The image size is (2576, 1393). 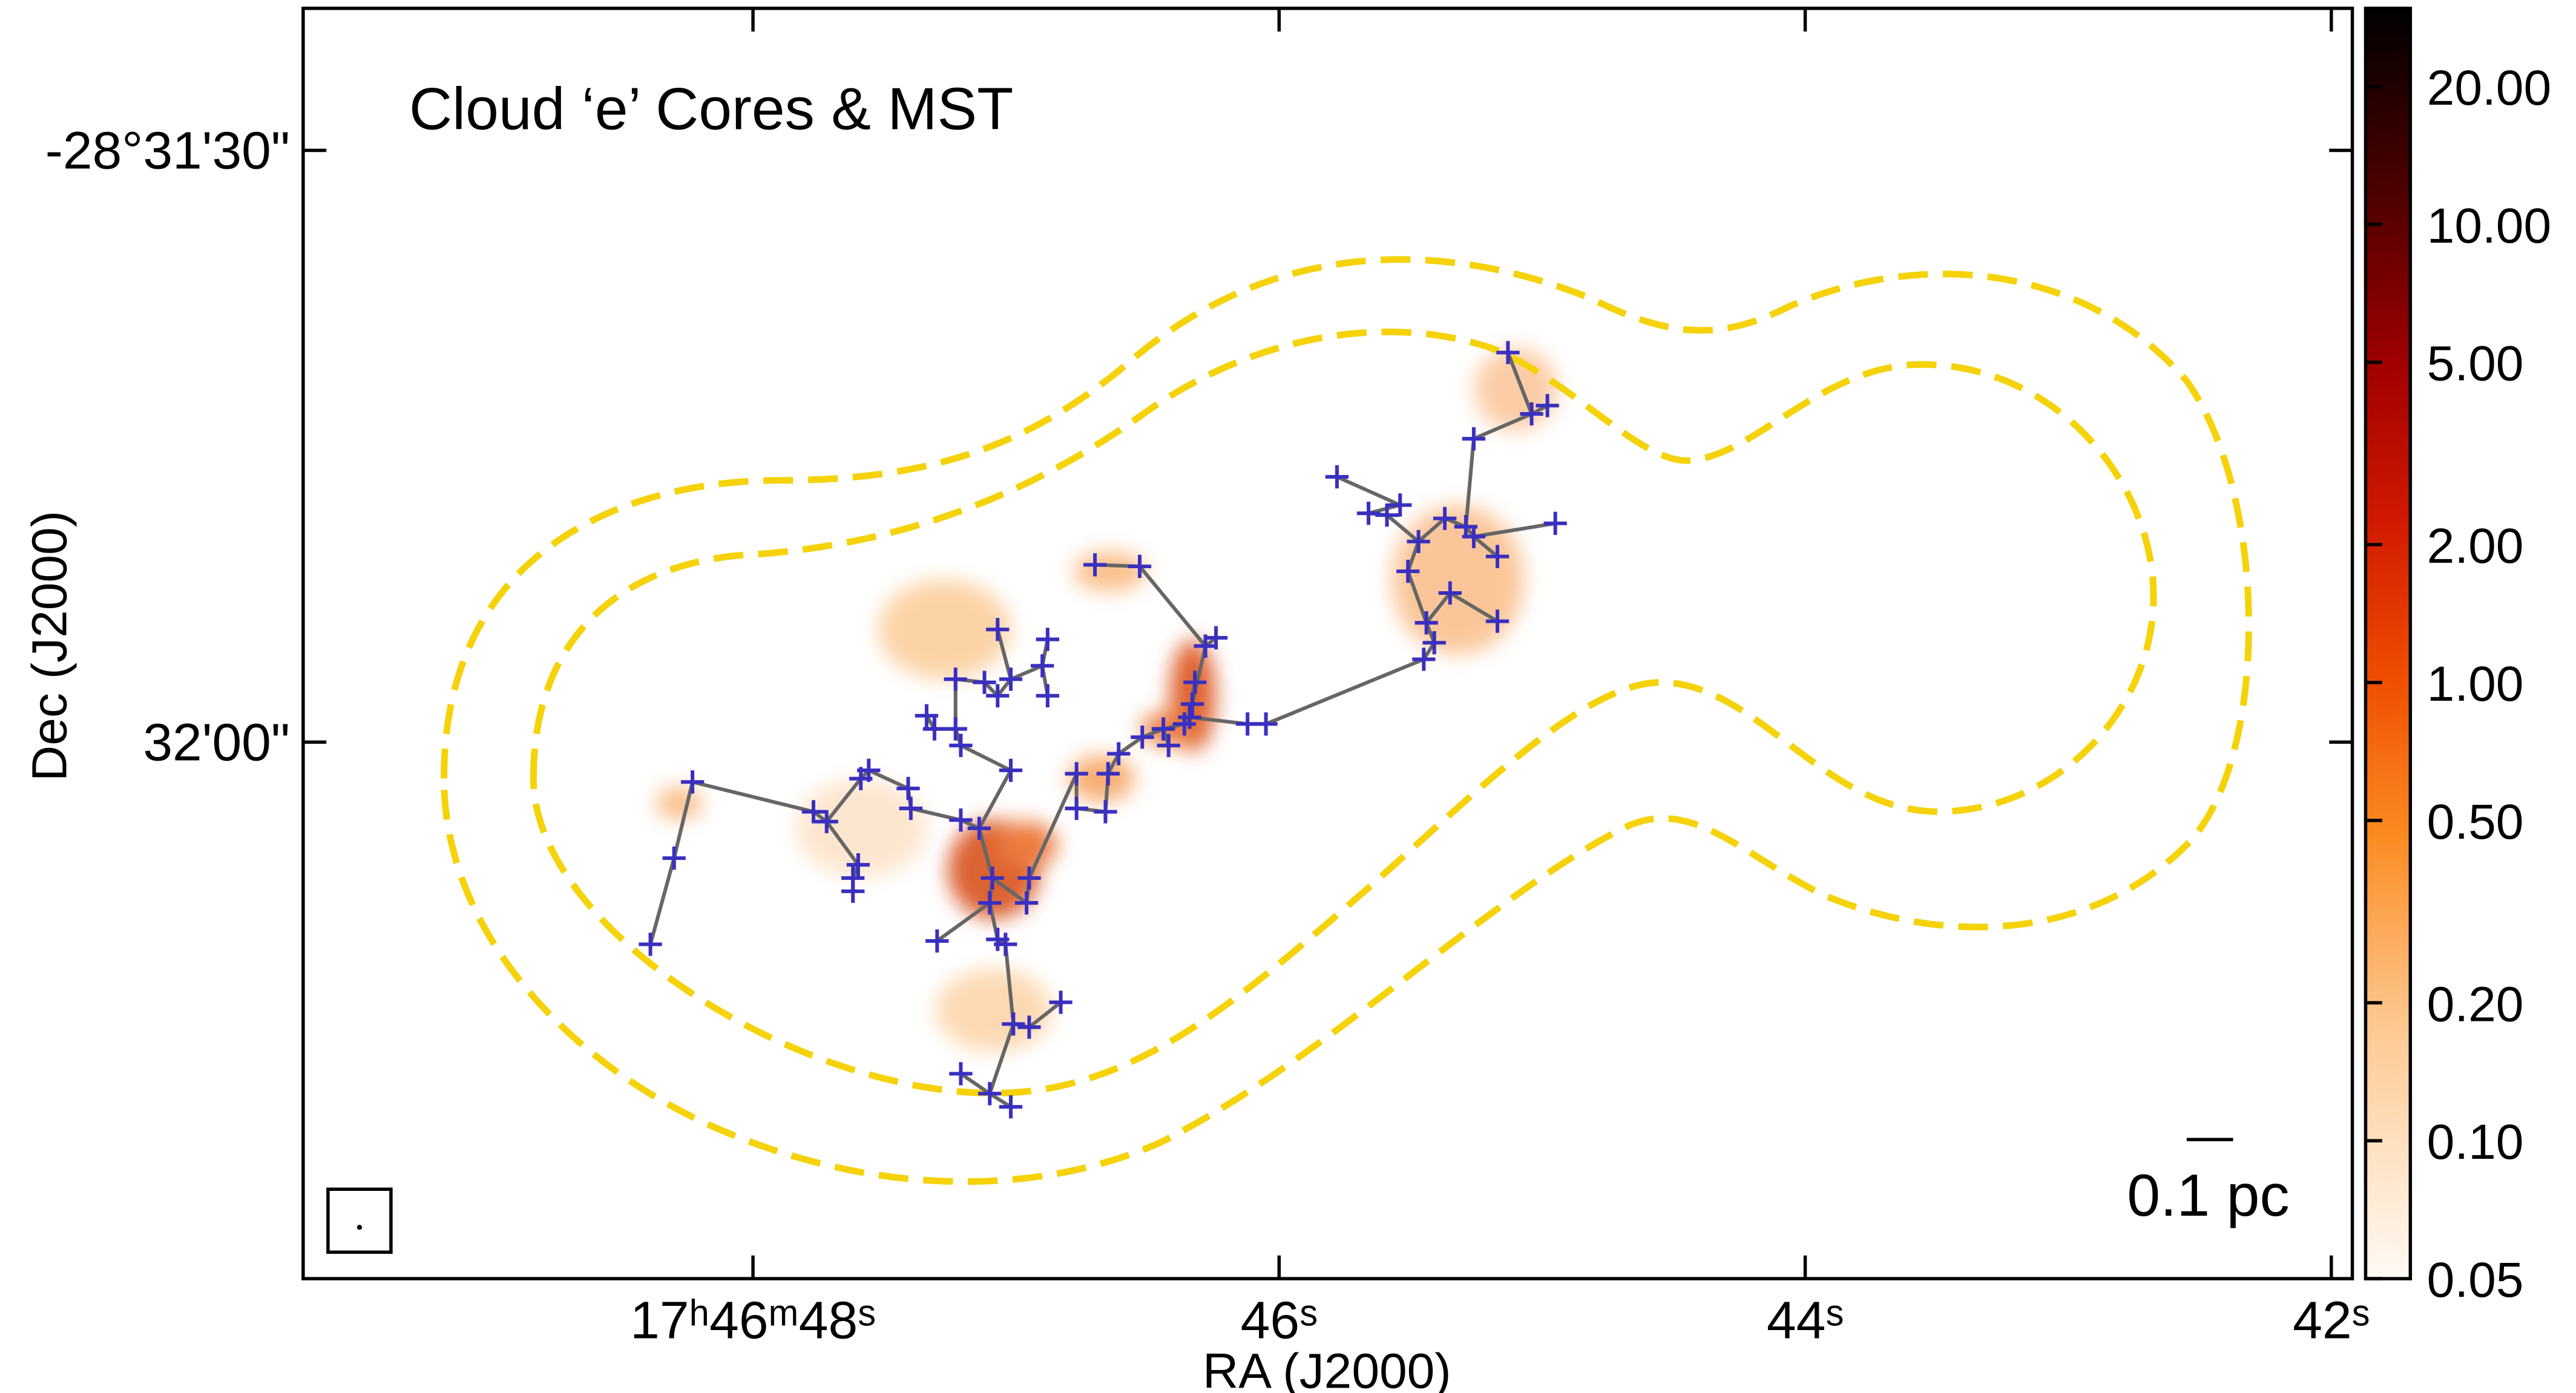 What do you see at coordinates (2208, 1195) in the screenshot?
I see `scale-bar-label: 0.1 pc` at bounding box center [2208, 1195].